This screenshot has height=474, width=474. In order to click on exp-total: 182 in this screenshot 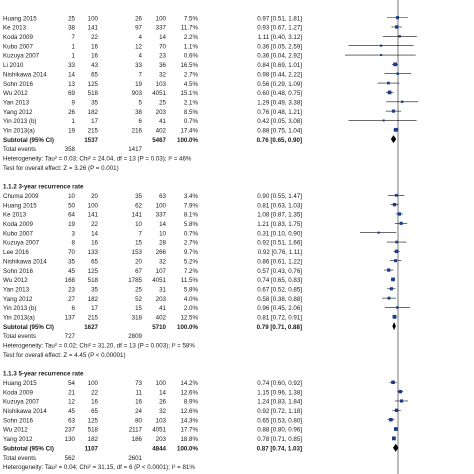, I will do `click(93, 439)`.